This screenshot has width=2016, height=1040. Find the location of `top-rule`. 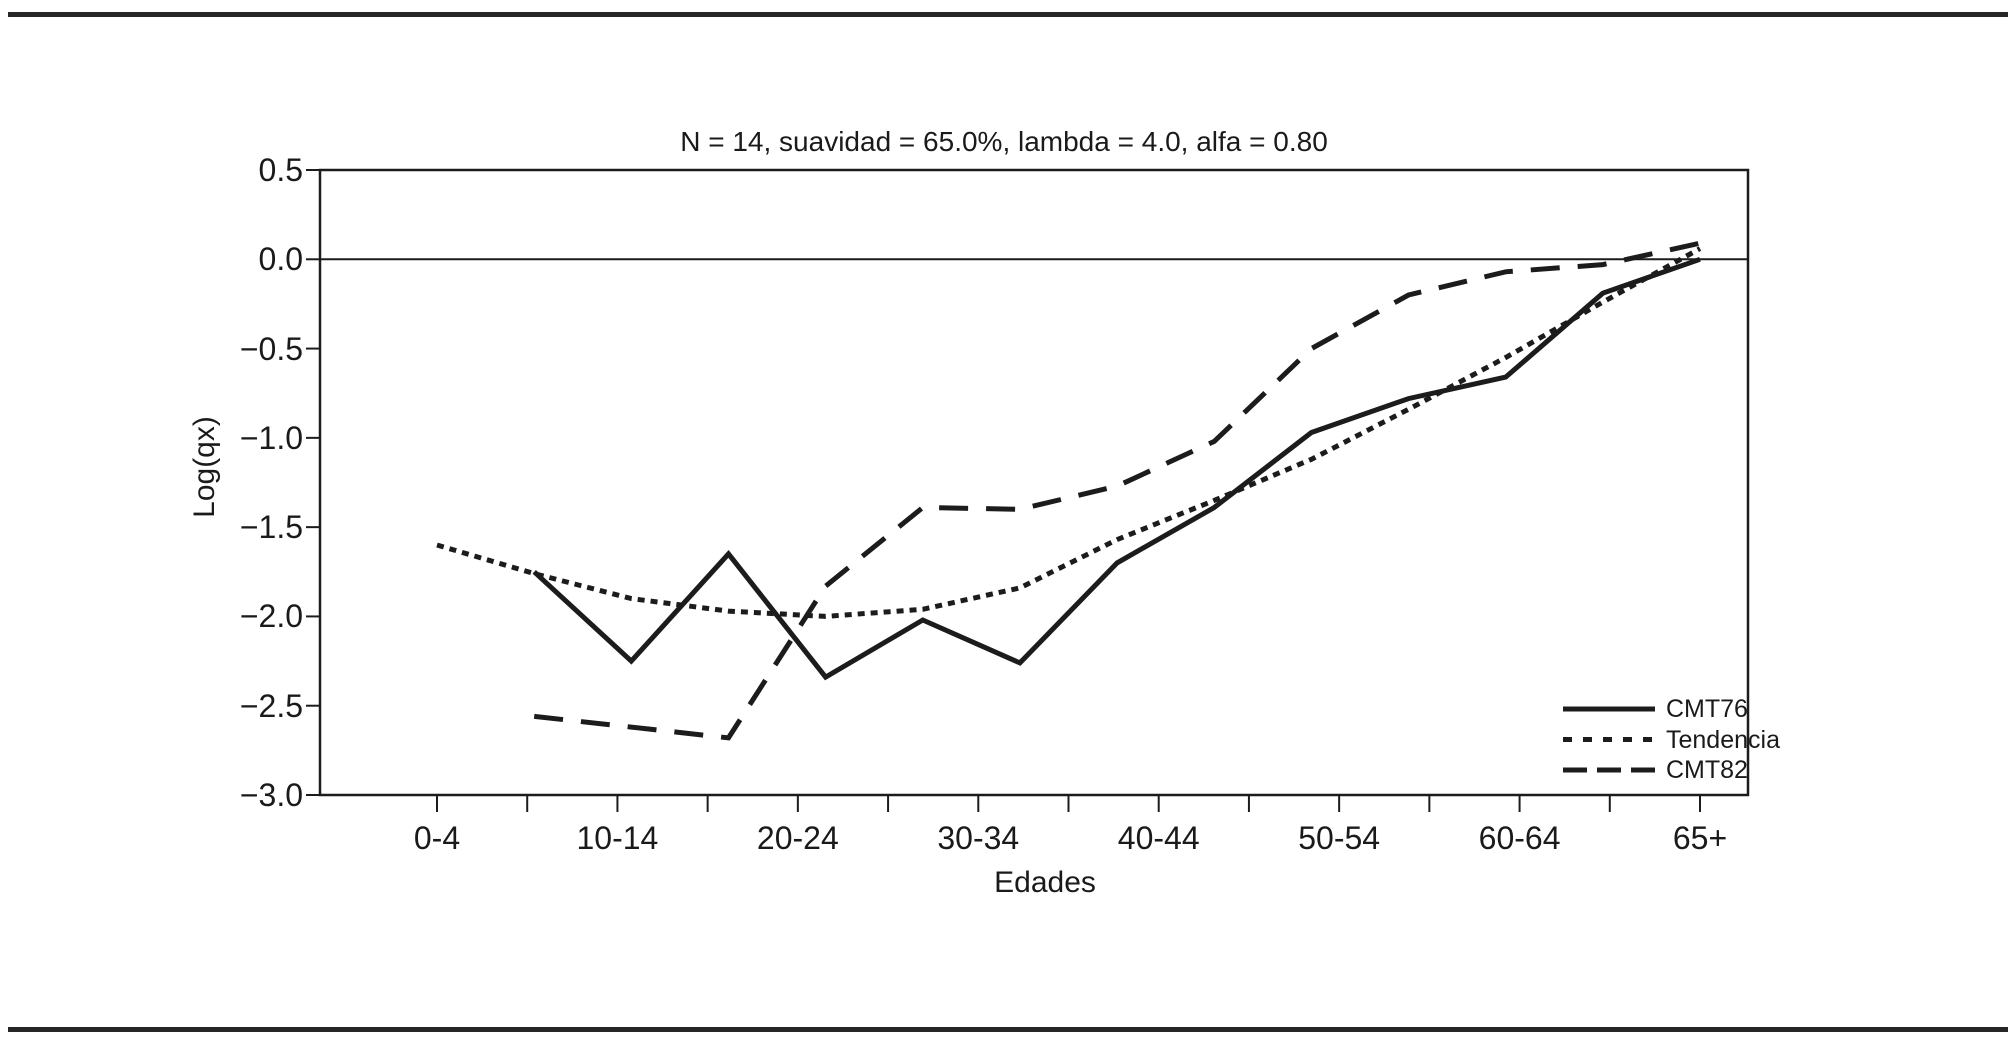

top-rule is located at coordinates (1008, 14).